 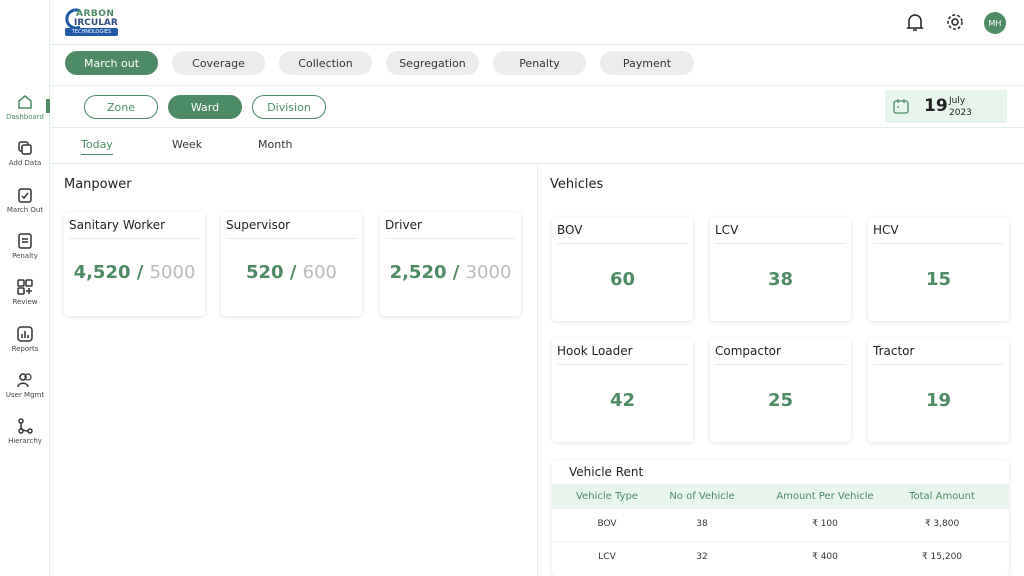 What do you see at coordinates (539, 63) in the screenshot?
I see `tab: Penalty` at bounding box center [539, 63].